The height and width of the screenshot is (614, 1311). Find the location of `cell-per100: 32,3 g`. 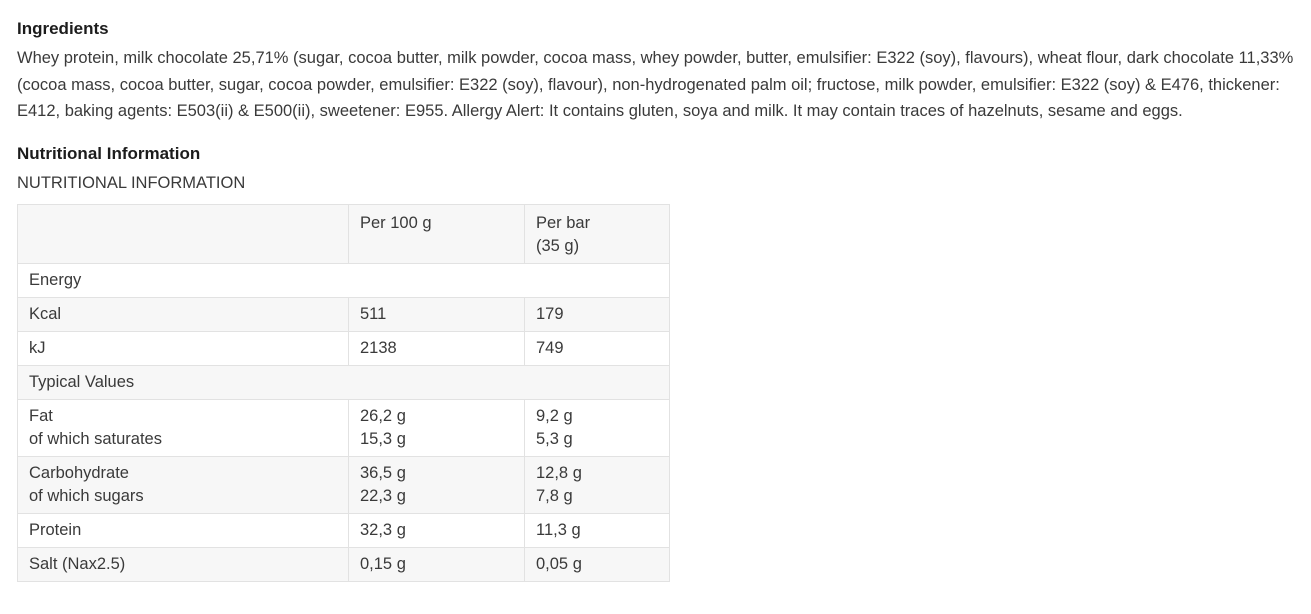

cell-per100: 32,3 g is located at coordinates (436, 530).